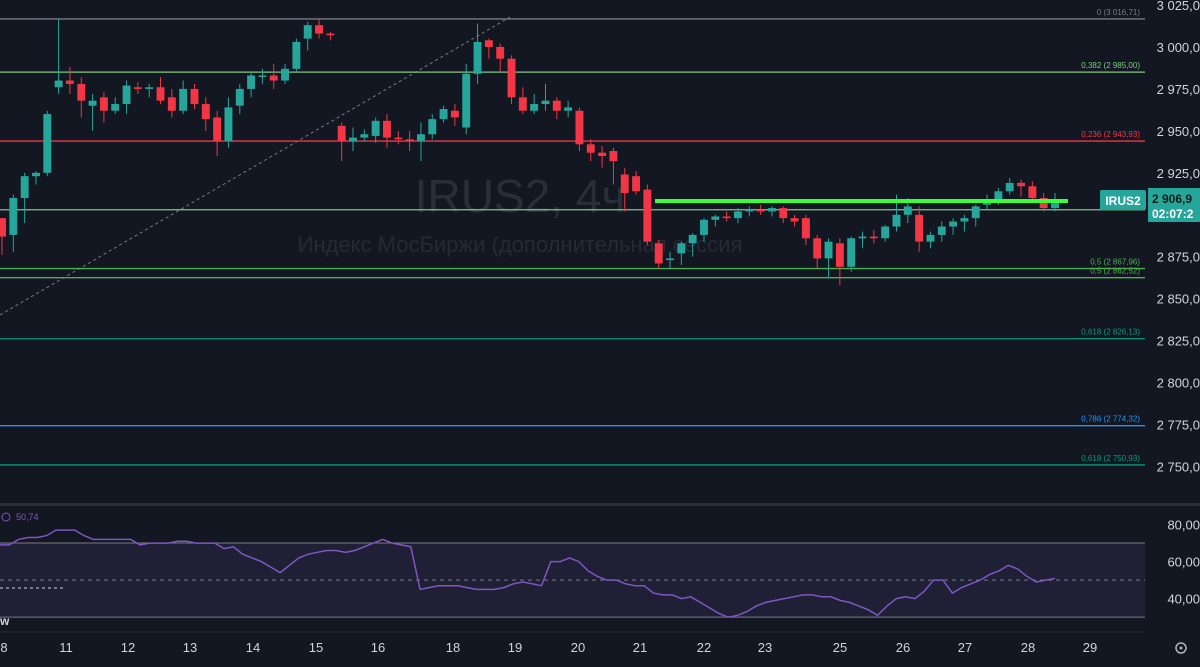 The height and width of the screenshot is (667, 1200). What do you see at coordinates (190, 647) in the screenshot?
I see `time-tick-label: 13` at bounding box center [190, 647].